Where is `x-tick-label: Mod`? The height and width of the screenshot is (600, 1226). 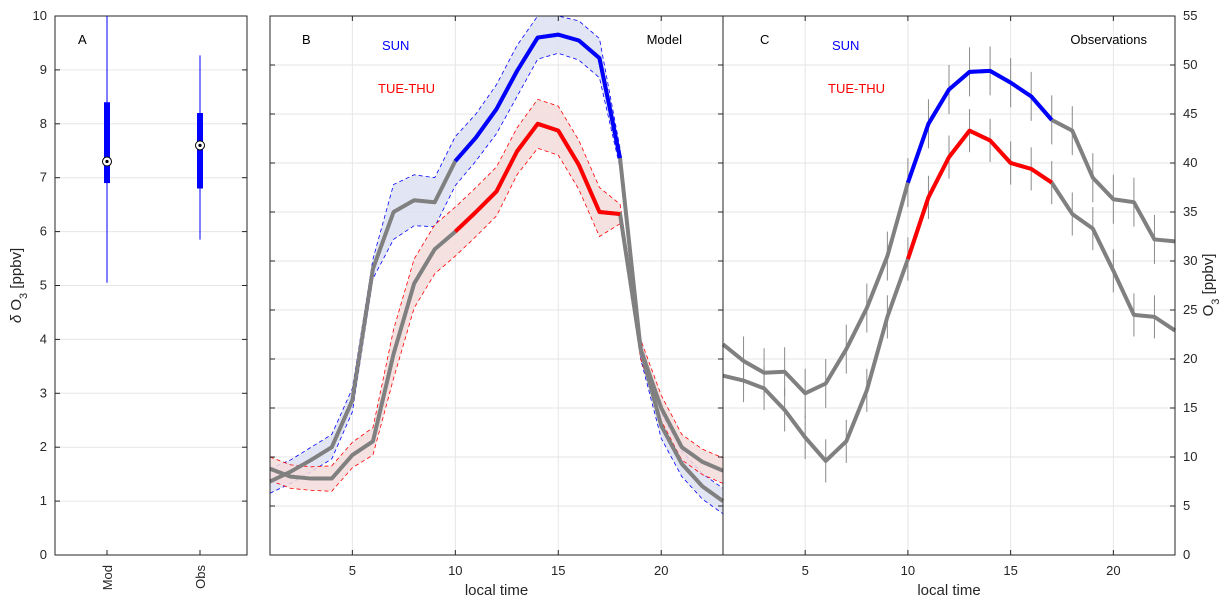
x-tick-label: Mod is located at coordinates (107, 577).